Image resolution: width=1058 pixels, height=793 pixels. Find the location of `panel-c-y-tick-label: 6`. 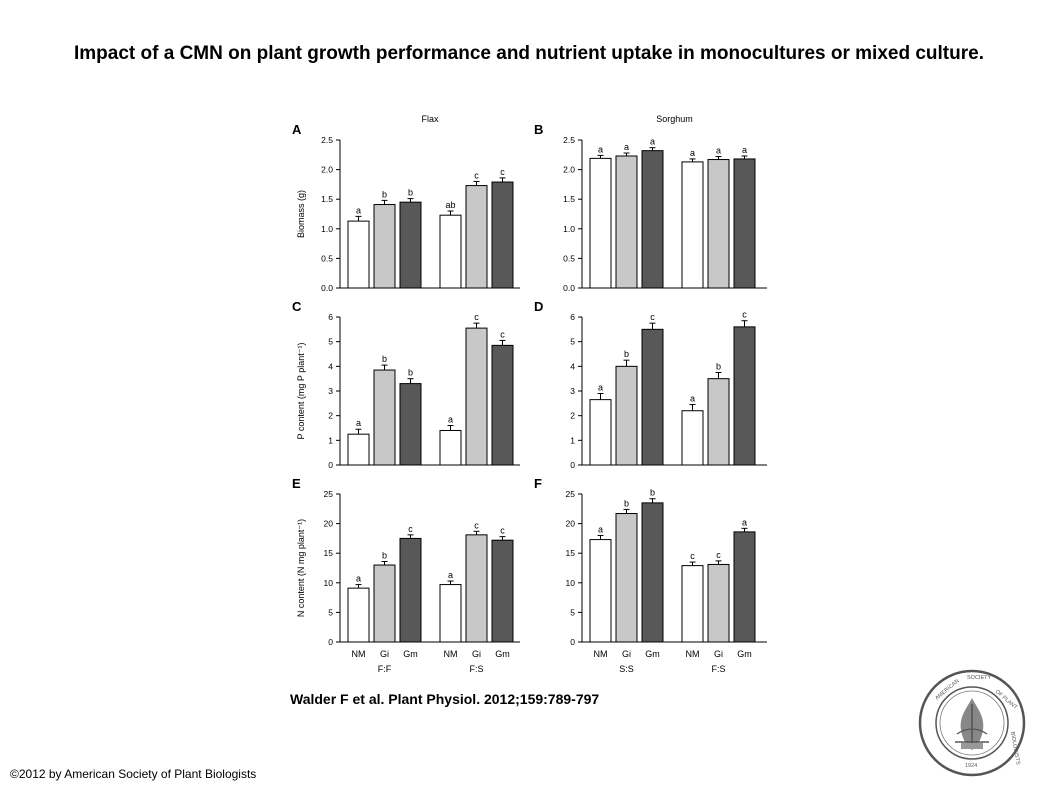

panel-c-y-tick-label: 6 is located at coordinates (330, 317).